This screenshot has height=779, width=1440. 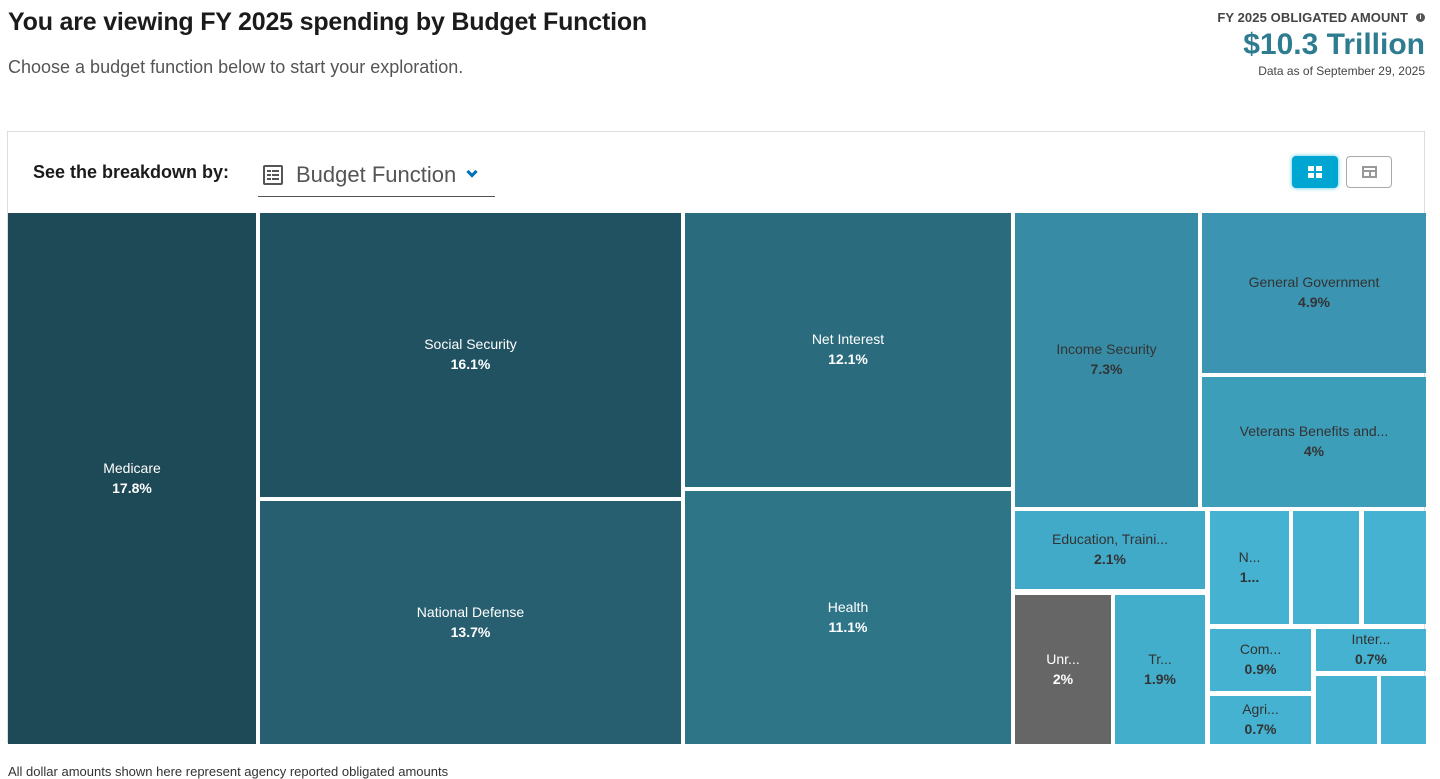 I want to click on tile-percent: 12.1%, so click(x=848, y=359).